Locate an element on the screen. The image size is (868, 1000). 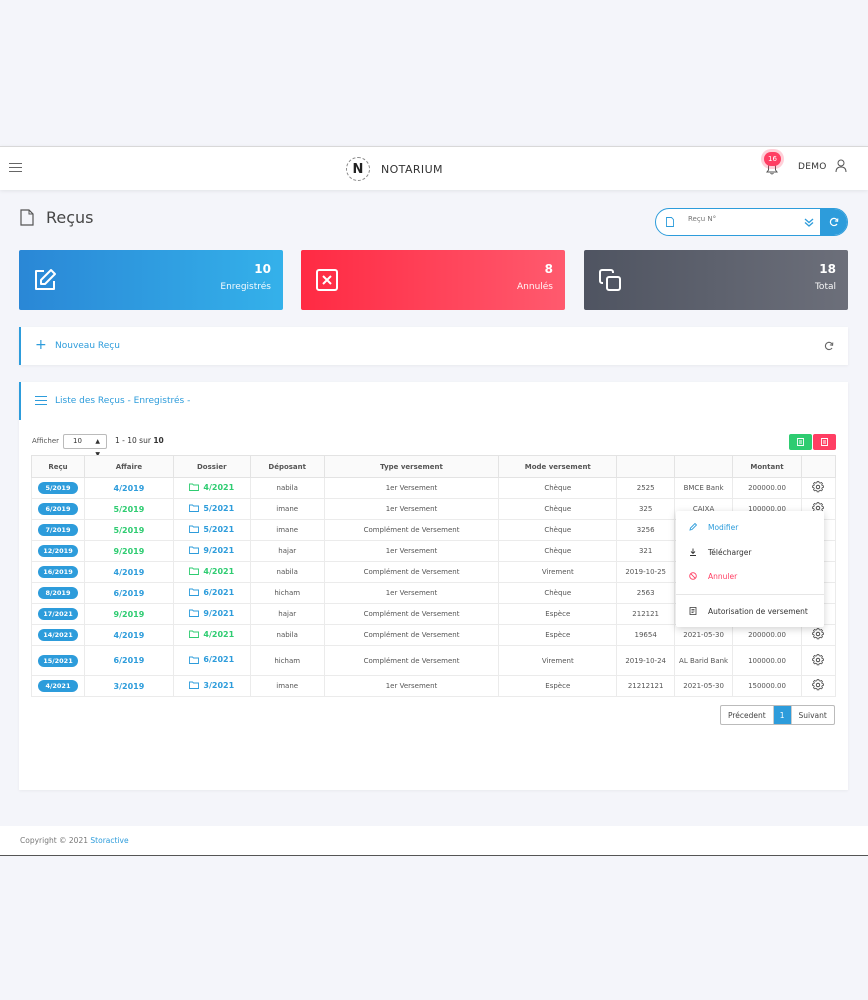
user-name: DEMO is located at coordinates (812, 167).